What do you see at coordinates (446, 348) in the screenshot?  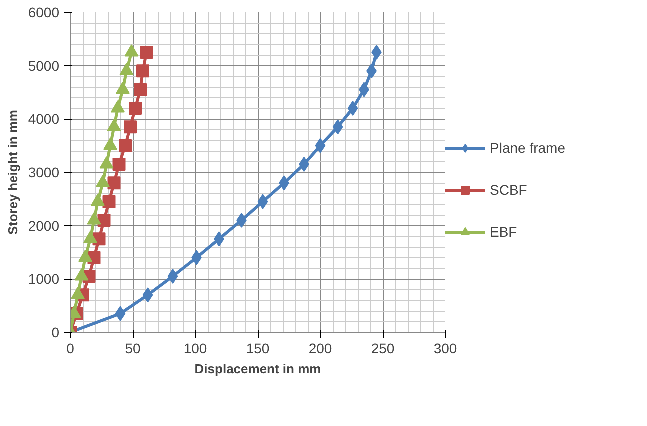 I see `x-tick-label: 300` at bounding box center [446, 348].